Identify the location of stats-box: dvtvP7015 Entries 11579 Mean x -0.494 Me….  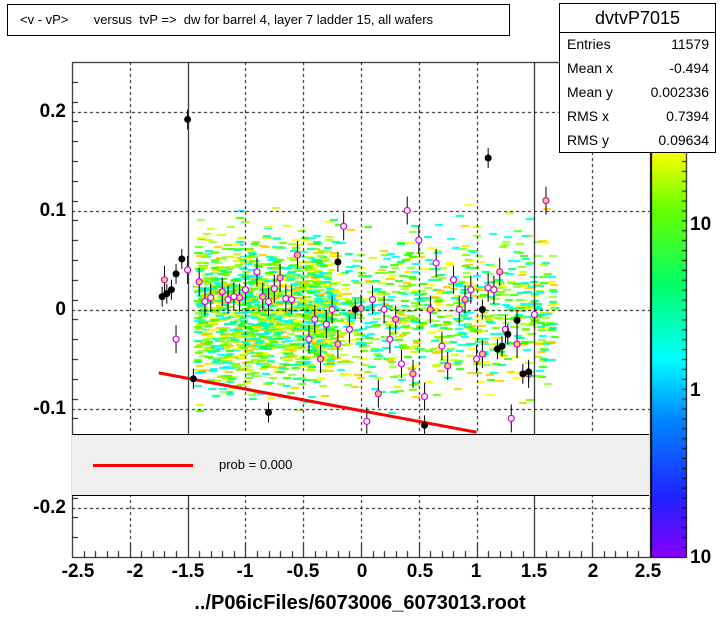
(637, 78).